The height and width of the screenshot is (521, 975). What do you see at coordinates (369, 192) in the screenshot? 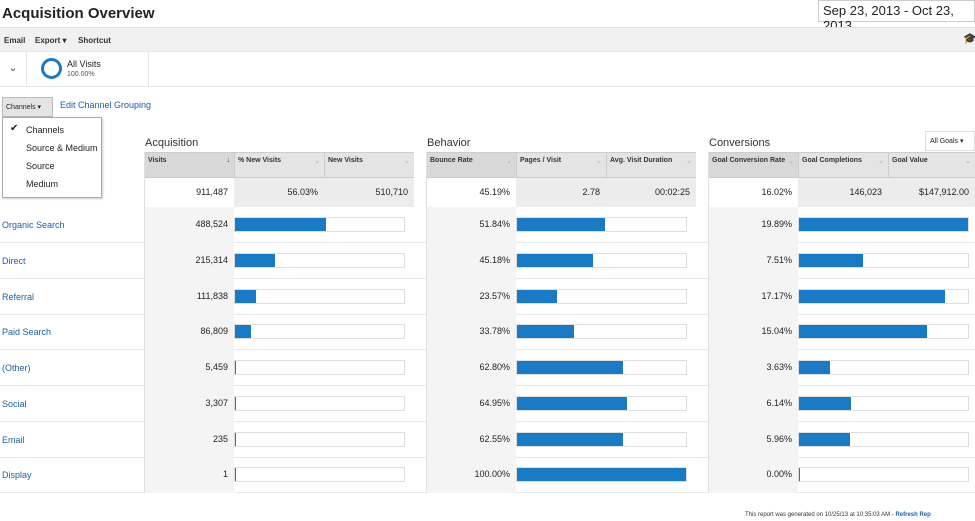
I see `total-value: 510,710` at bounding box center [369, 192].